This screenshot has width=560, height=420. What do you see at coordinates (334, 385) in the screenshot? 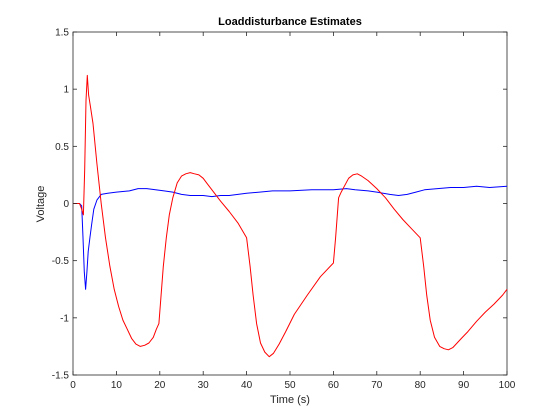
I see `x-tick-label: 60` at bounding box center [334, 385].